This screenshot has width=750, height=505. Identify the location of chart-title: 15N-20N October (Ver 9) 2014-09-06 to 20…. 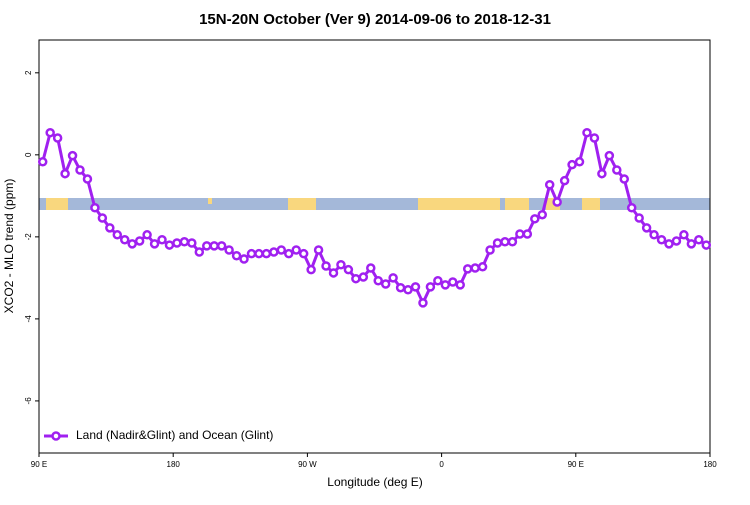
(375, 19).